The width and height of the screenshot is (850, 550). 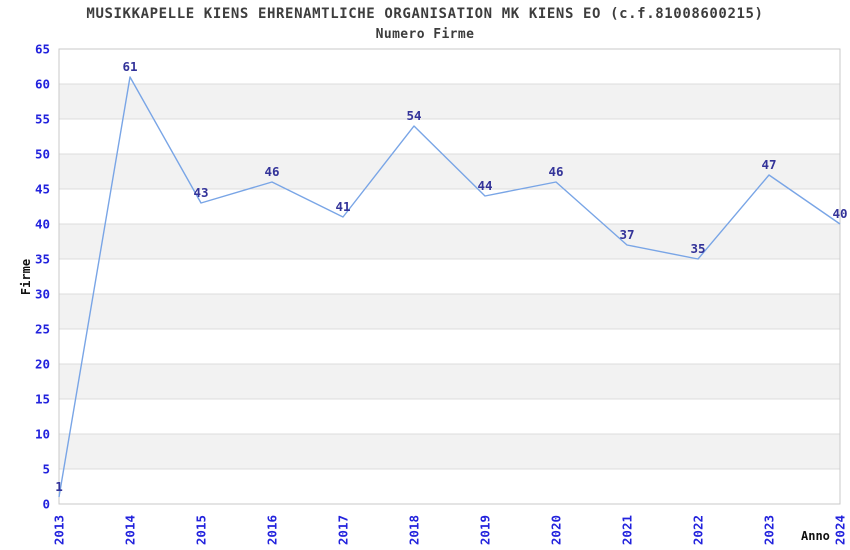 I want to click on data-label: 44, so click(x=484, y=185).